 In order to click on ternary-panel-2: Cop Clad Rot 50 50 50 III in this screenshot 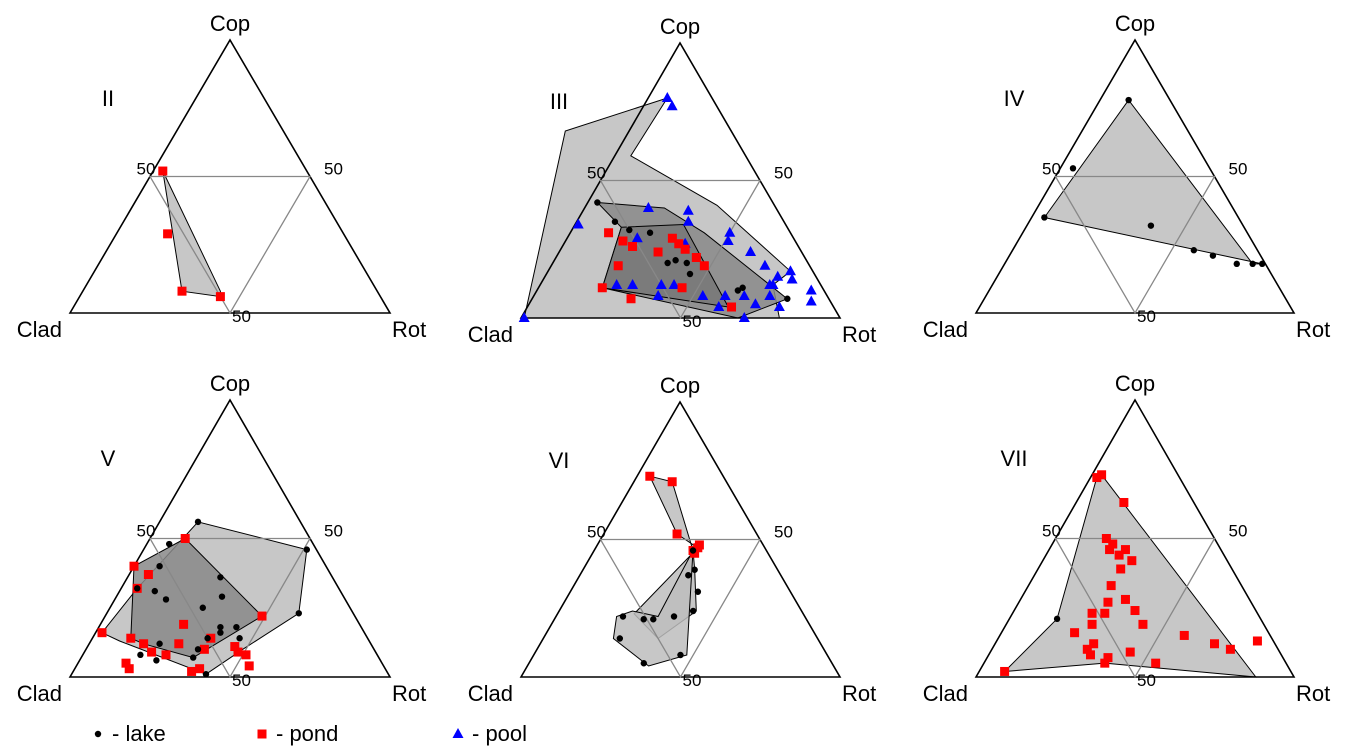, I will do `click(672, 180)`.